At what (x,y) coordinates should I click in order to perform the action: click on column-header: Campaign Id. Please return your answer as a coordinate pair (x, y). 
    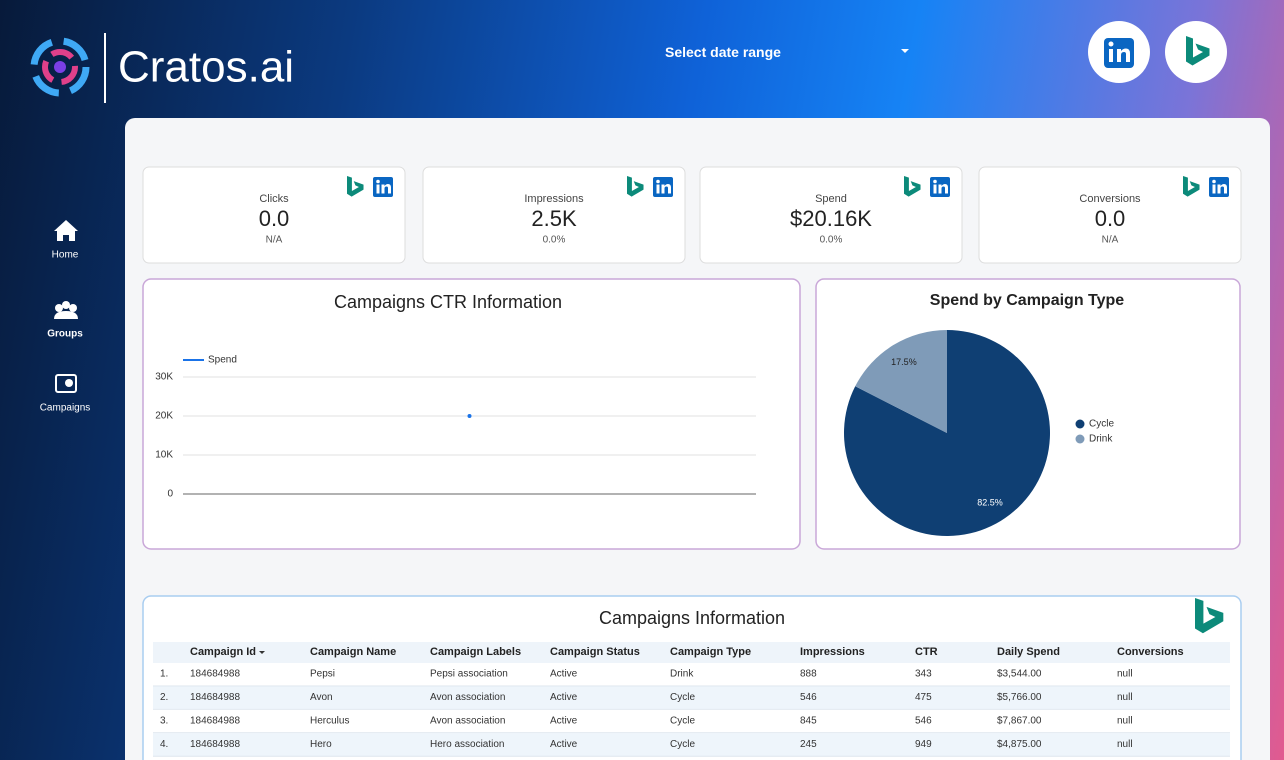
    Looking at the image, I should click on (223, 652).